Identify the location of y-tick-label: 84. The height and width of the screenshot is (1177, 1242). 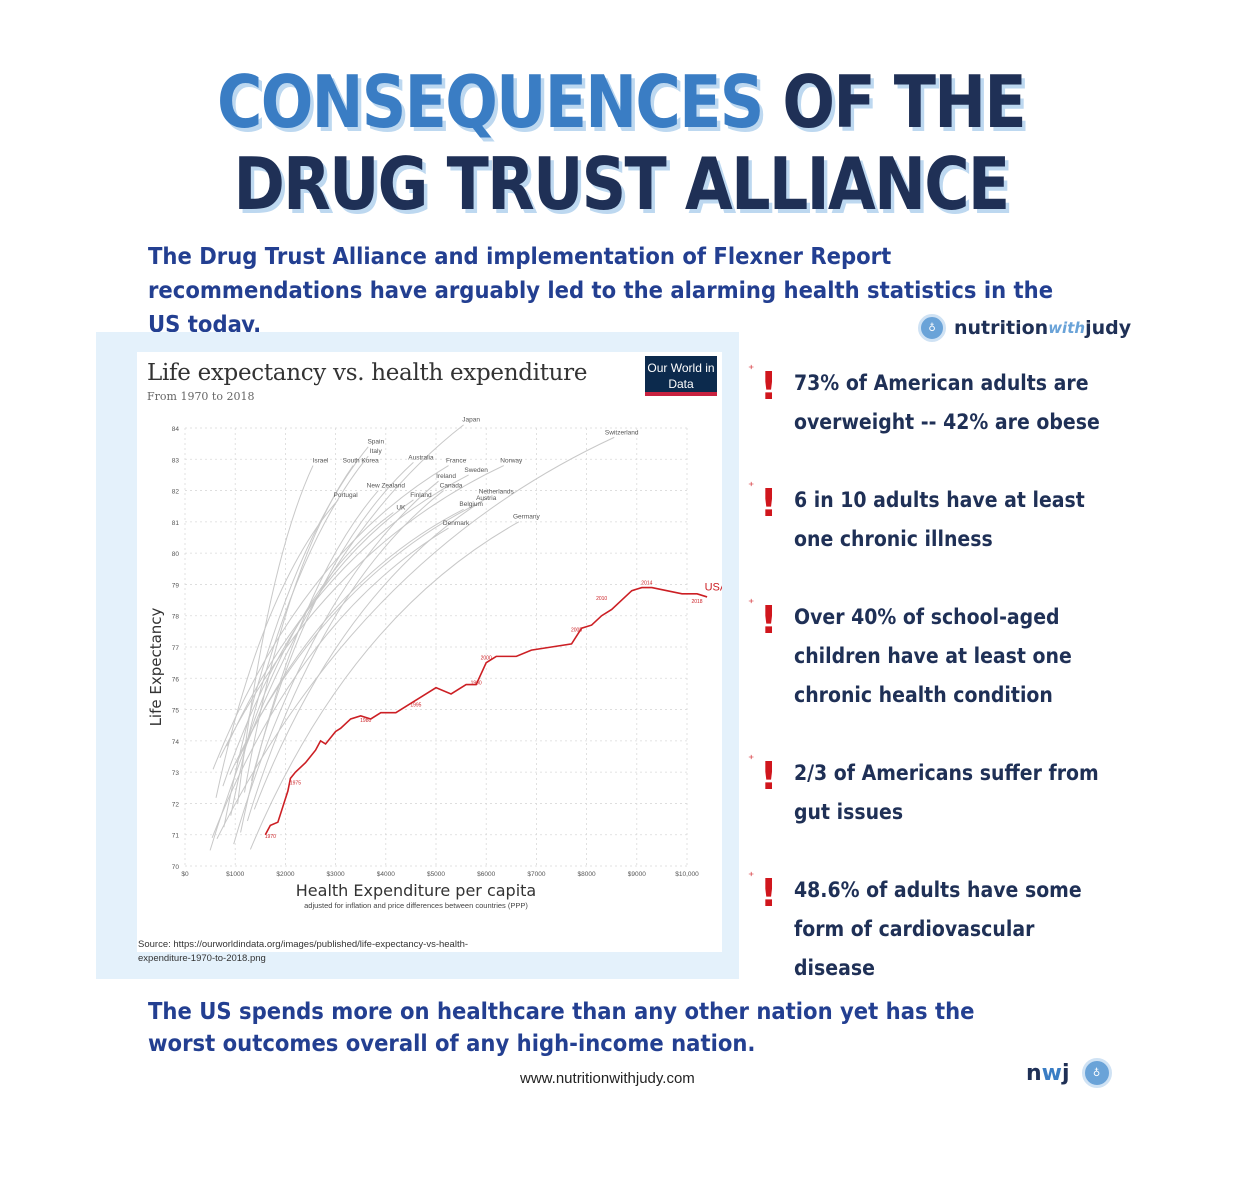
(176, 429).